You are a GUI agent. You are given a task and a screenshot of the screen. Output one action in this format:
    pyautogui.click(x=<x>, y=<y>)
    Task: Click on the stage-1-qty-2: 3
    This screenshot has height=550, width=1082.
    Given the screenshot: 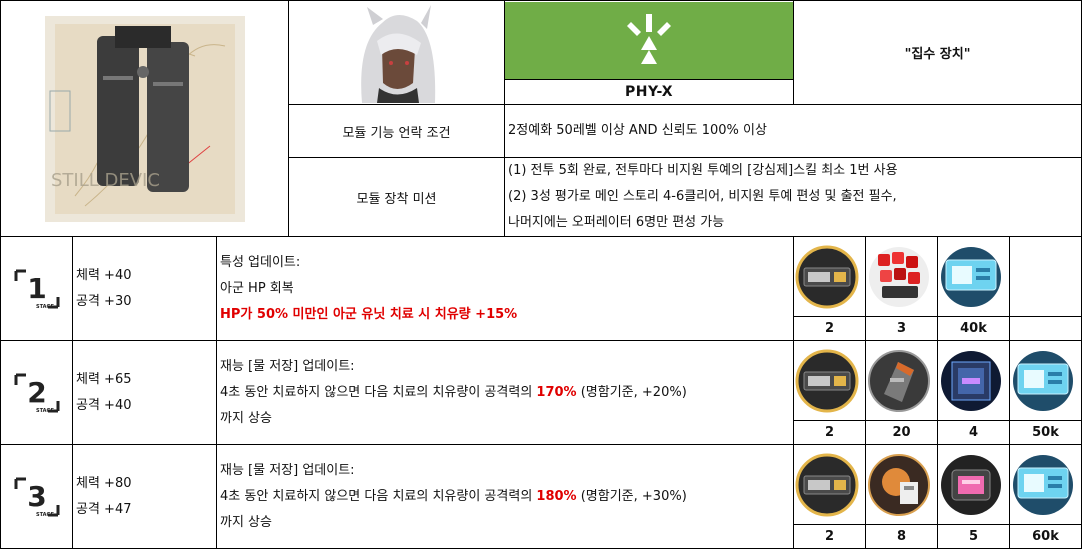 What is the action you would take?
    pyautogui.click(x=901, y=328)
    